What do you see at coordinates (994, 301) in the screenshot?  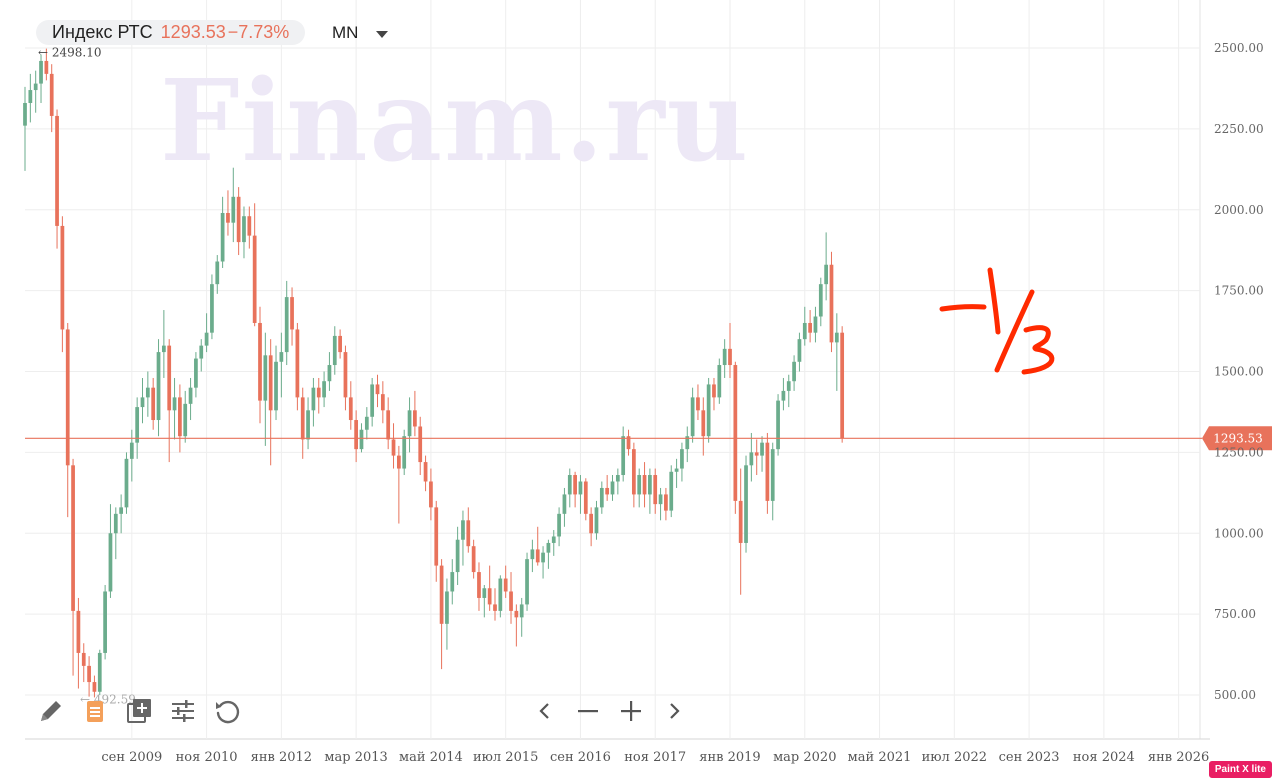 I see `annotation-one-stroke` at bounding box center [994, 301].